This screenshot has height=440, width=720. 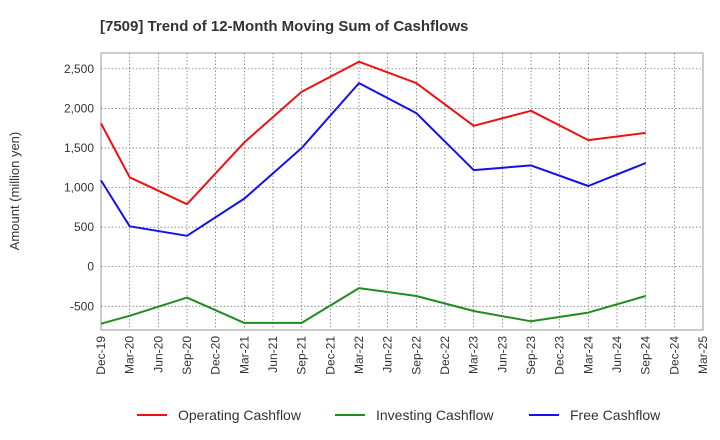 I want to click on x-tick-label: Sep-23, so click(x=531, y=355).